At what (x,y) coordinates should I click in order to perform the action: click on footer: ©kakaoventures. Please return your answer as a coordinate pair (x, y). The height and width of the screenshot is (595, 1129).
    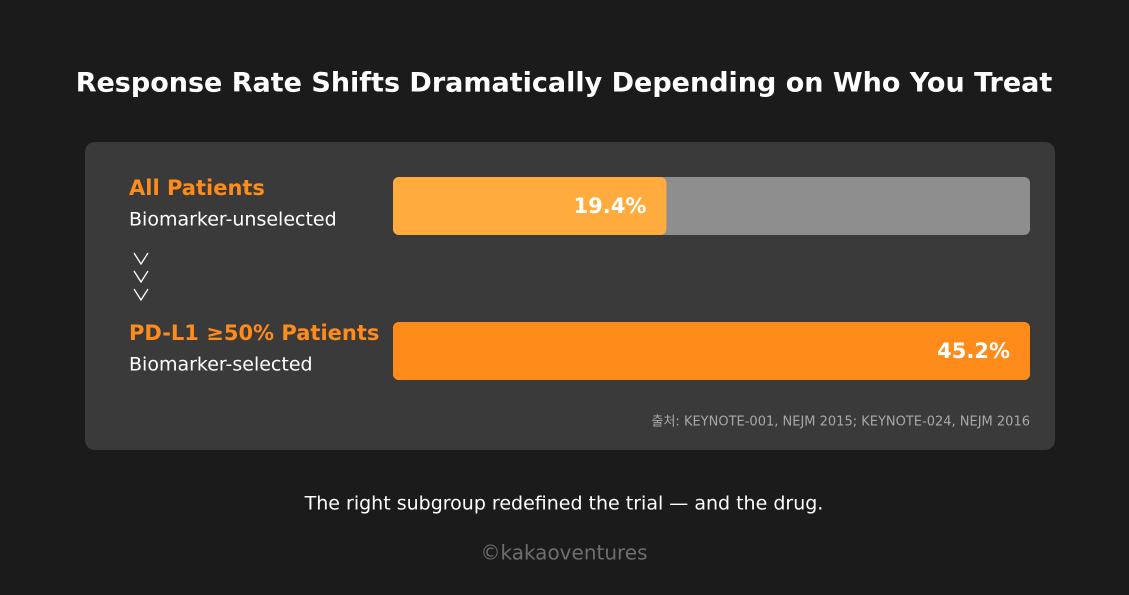
    Looking at the image, I should click on (563, 553).